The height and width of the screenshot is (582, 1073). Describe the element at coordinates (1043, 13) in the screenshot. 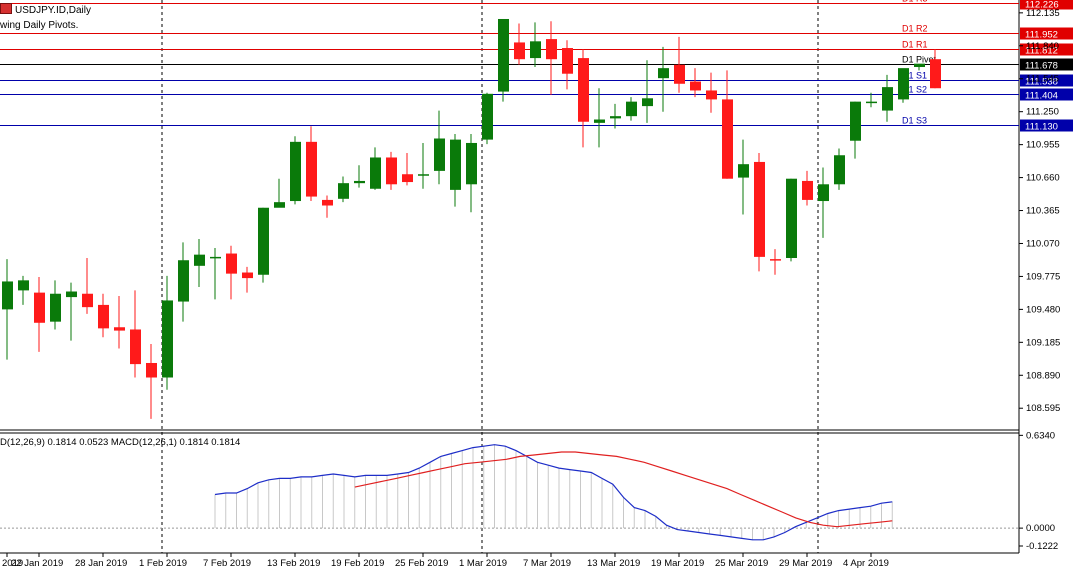

I see `price-tick-label: 112.135` at that location.